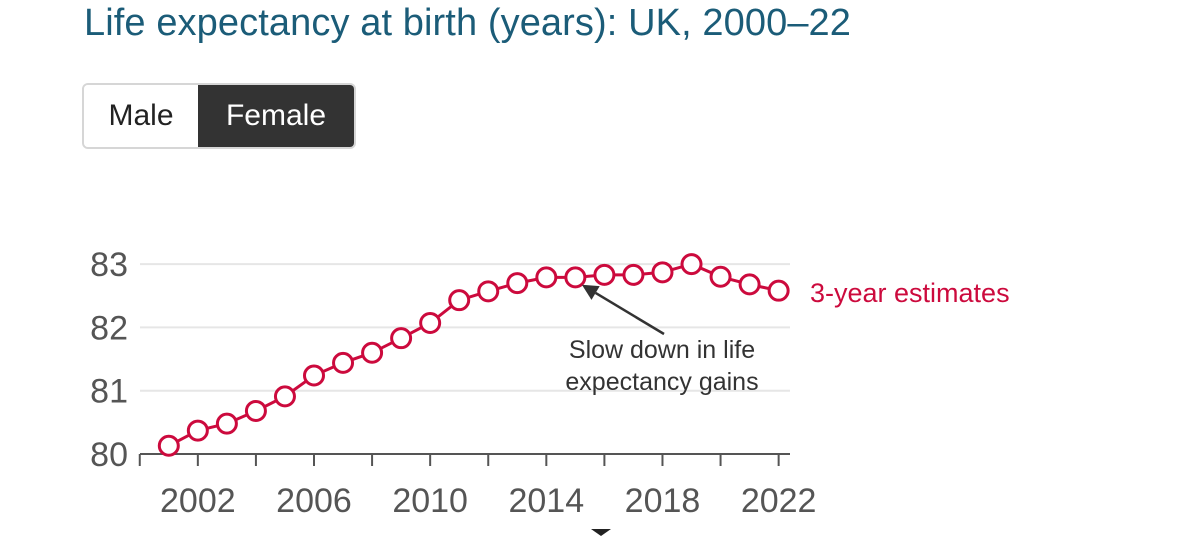  What do you see at coordinates (197, 430) in the screenshot?
I see `data-point-2002` at bounding box center [197, 430].